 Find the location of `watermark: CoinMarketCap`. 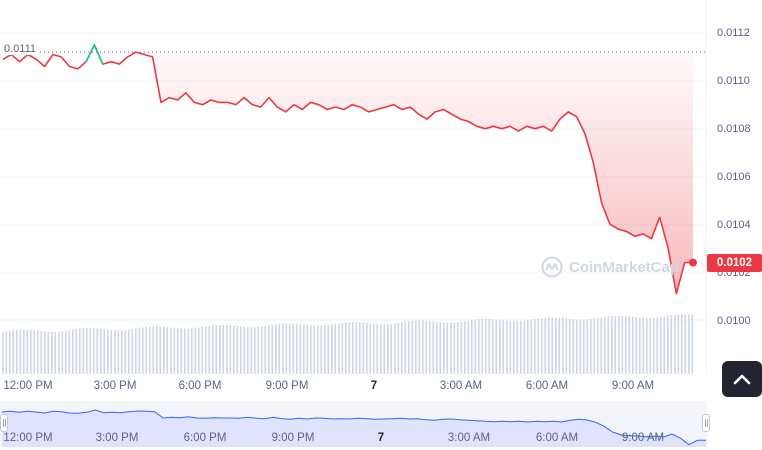

watermark: CoinMarketCap is located at coordinates (610, 267).